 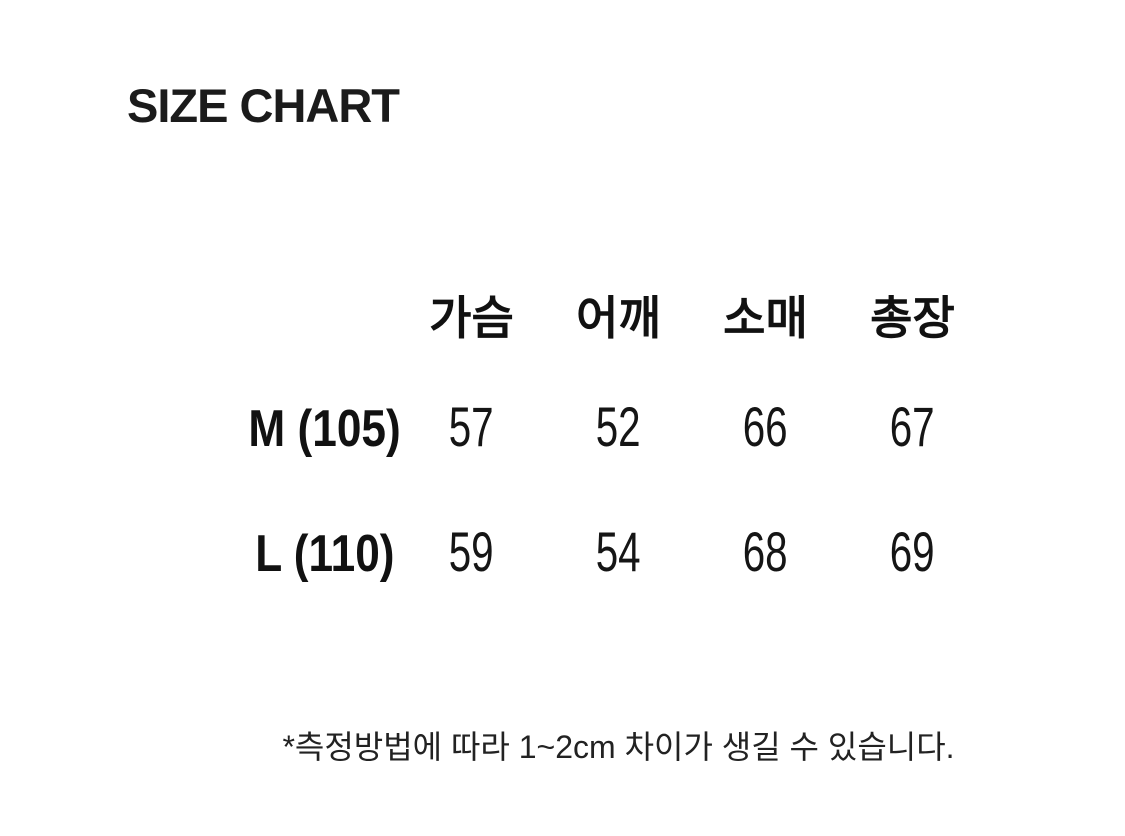 I want to click on value-m-chest: 57, so click(x=471, y=426).